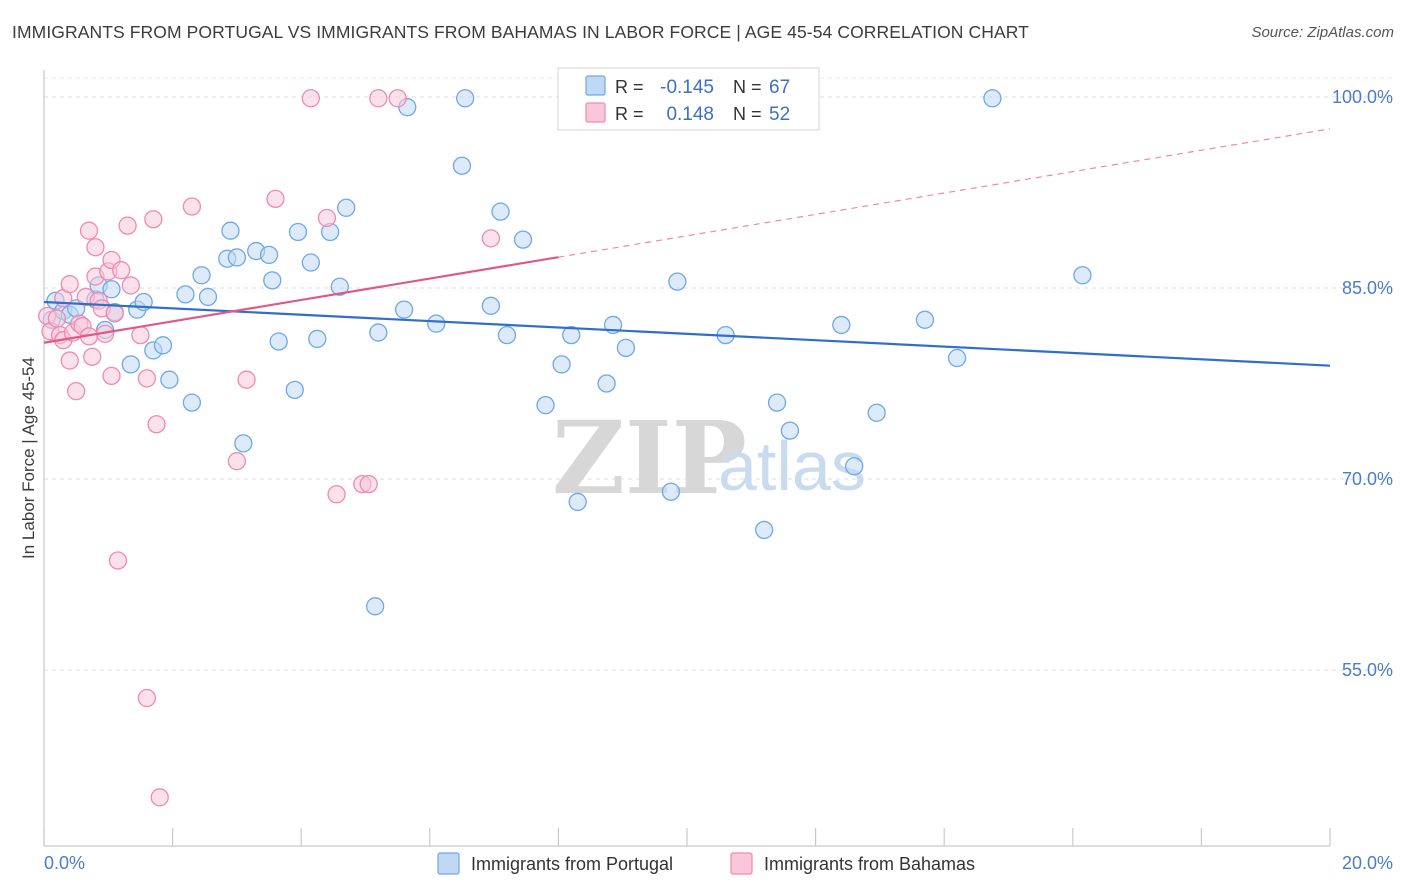 Image resolution: width=1406 pixels, height=892 pixels. Describe the element at coordinates (709, 458) in the screenshot. I see `watermark: ZIP atlas` at that location.